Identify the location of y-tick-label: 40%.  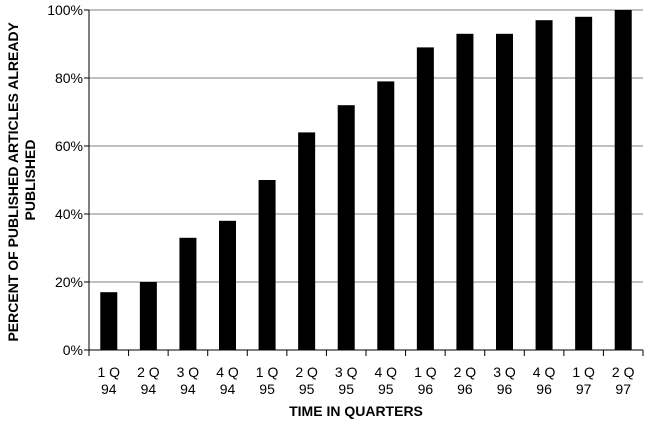
(69, 214).